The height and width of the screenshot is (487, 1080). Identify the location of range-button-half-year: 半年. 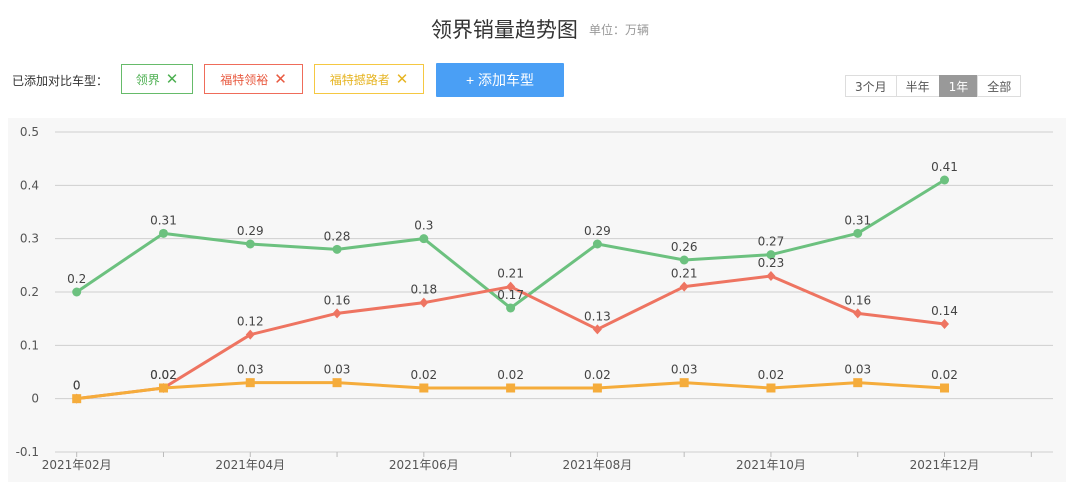
(917, 86).